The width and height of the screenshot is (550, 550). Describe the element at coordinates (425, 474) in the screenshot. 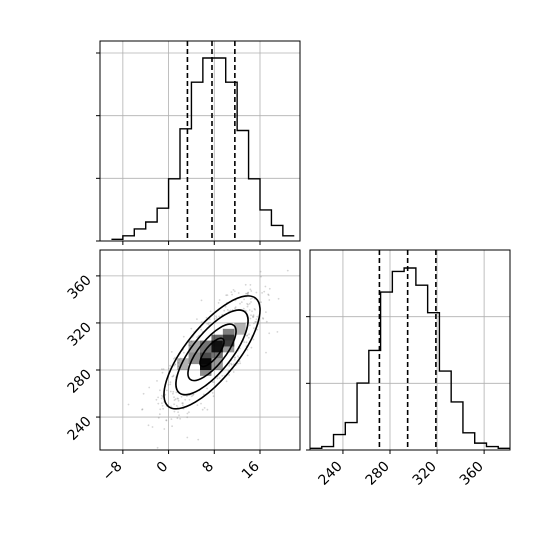

I see `x-tick-label: 320` at that location.